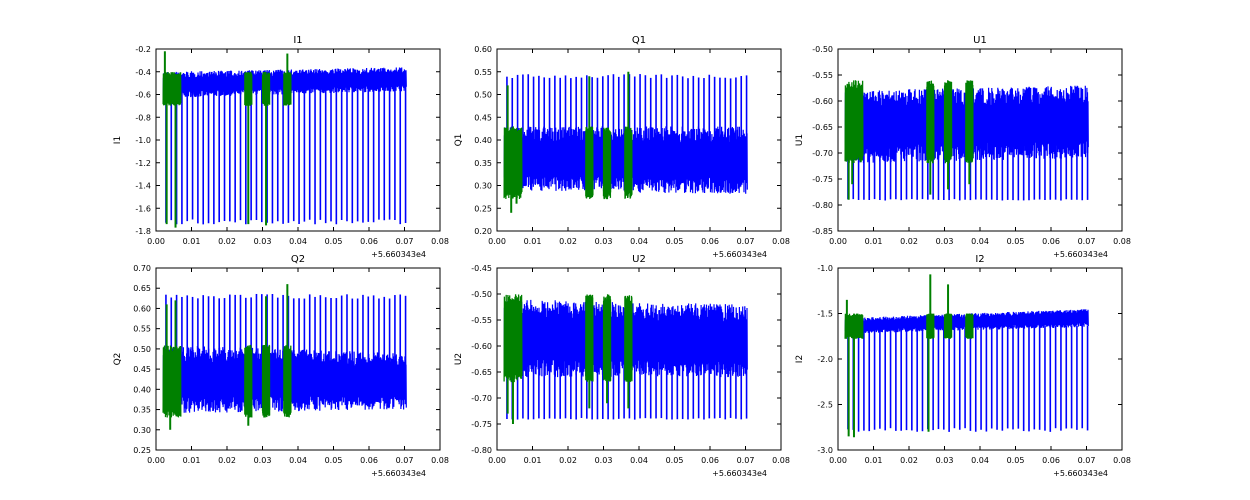  Describe the element at coordinates (459, 359) in the screenshot. I see `y-axis-label: U2` at that location.